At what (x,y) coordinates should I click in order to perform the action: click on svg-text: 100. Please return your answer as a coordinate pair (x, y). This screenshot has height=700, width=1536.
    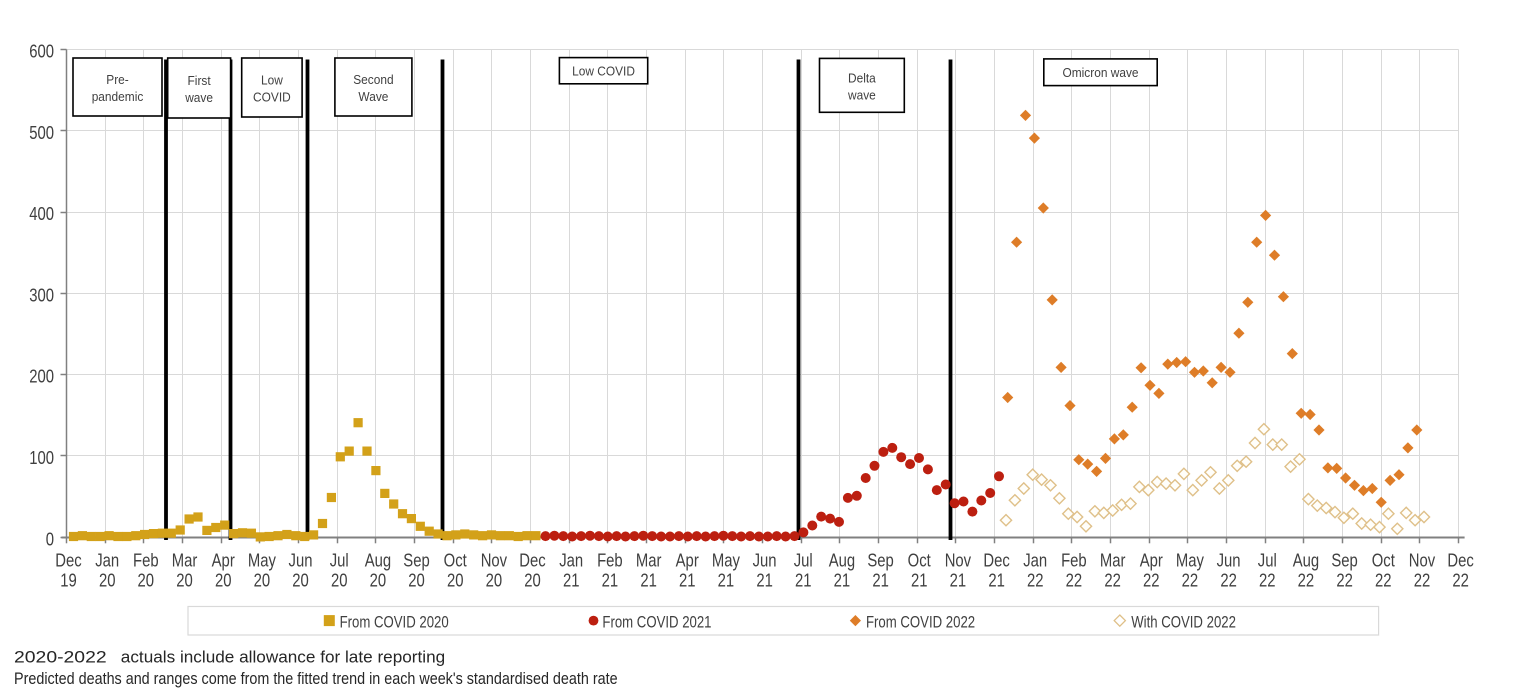
    Looking at the image, I should click on (41, 457).